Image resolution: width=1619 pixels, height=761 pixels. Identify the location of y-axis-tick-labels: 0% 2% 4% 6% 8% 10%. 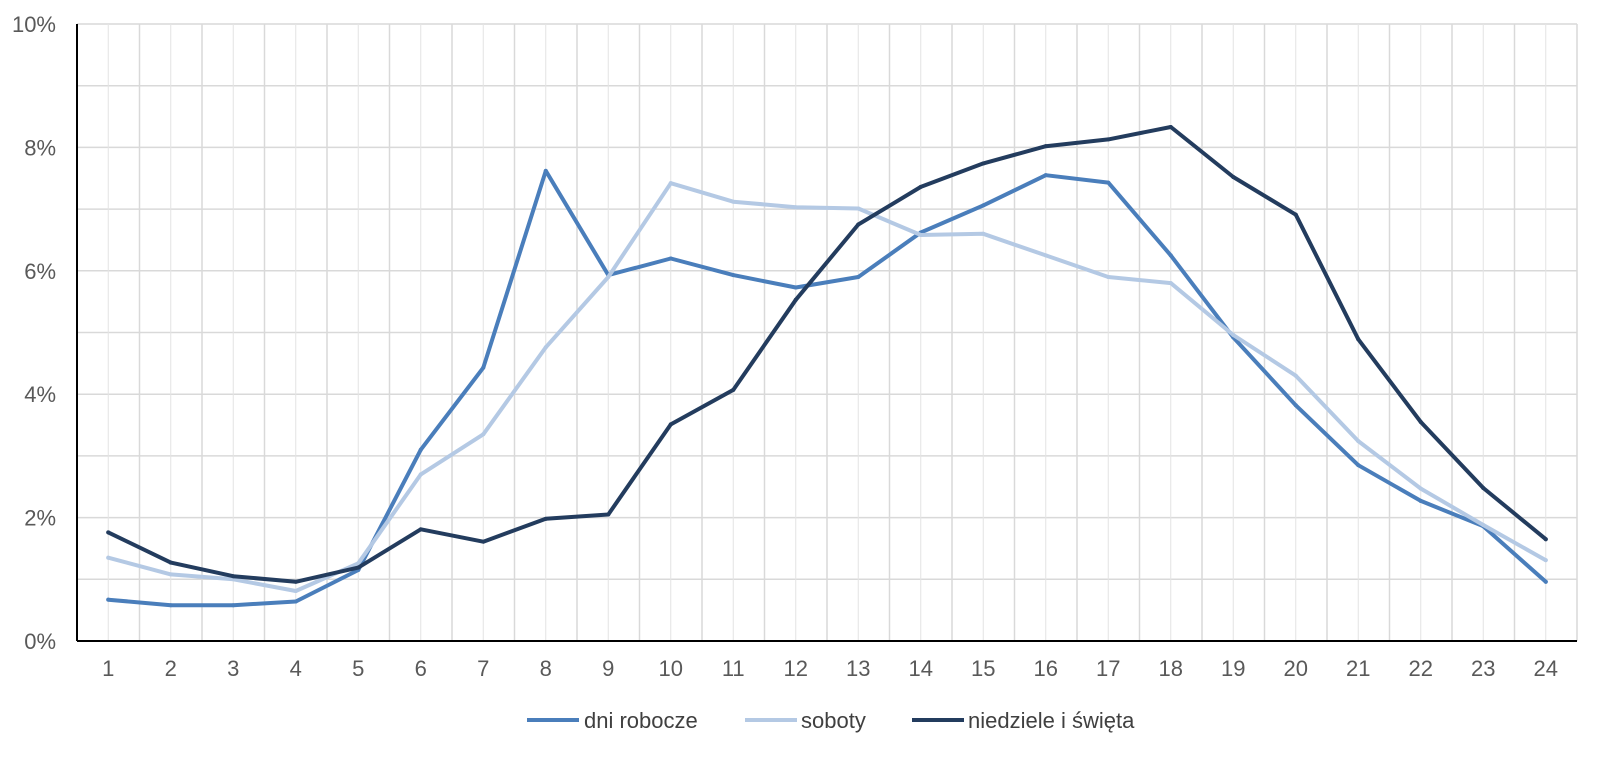
(34, 333).